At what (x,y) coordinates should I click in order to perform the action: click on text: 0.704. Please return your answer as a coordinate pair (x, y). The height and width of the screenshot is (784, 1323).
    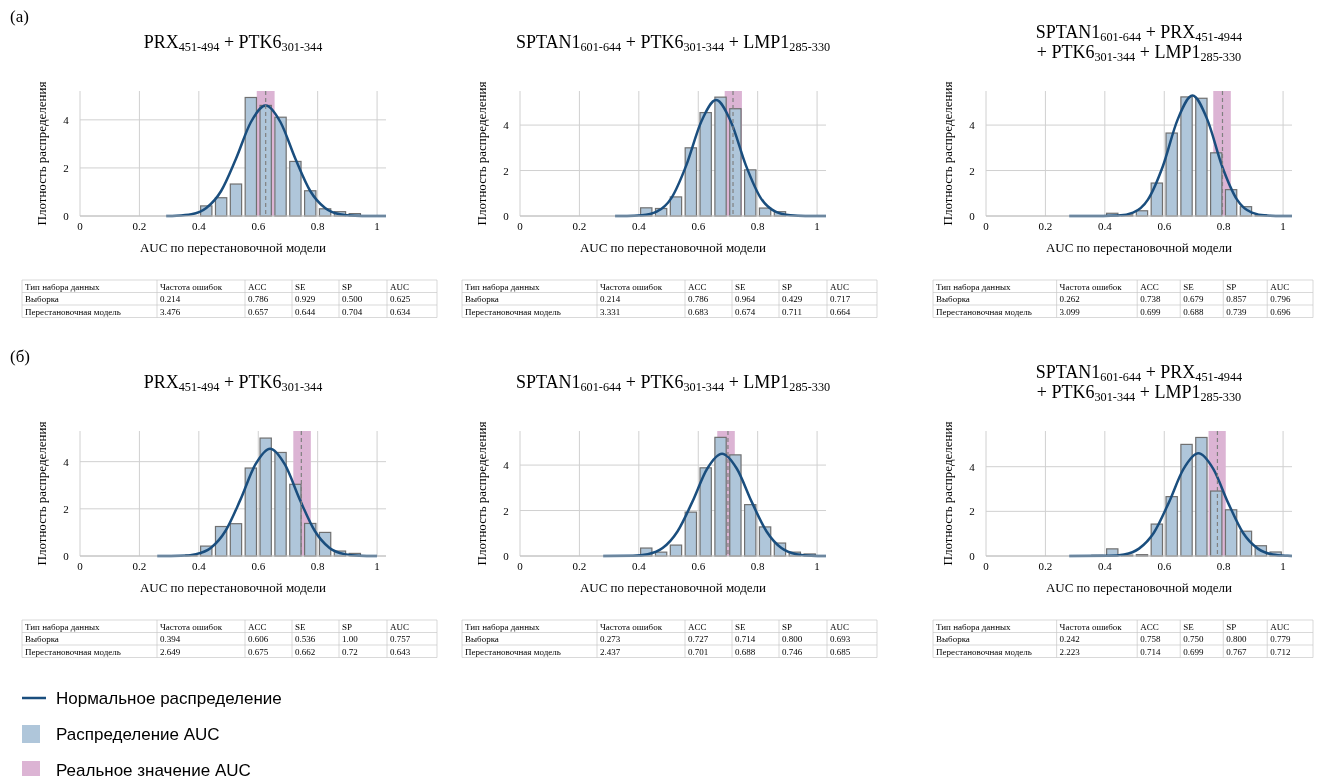
    Looking at the image, I should click on (352, 311).